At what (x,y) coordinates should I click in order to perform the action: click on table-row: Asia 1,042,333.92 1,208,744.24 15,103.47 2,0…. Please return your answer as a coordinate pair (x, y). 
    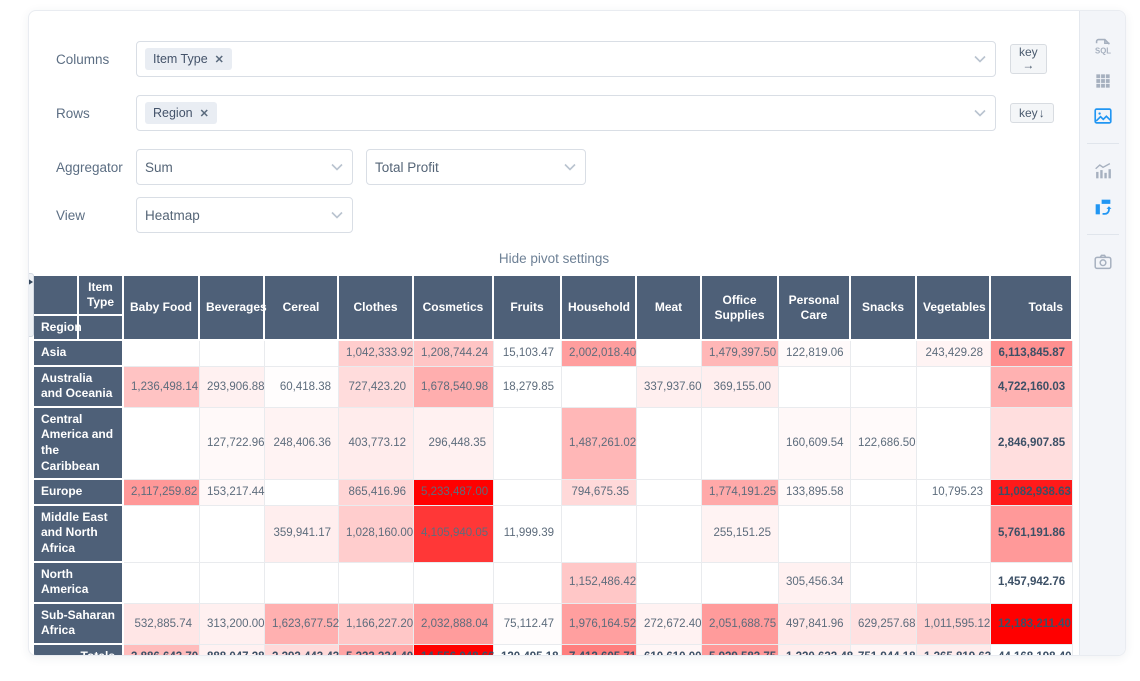
    Looking at the image, I should click on (553, 354).